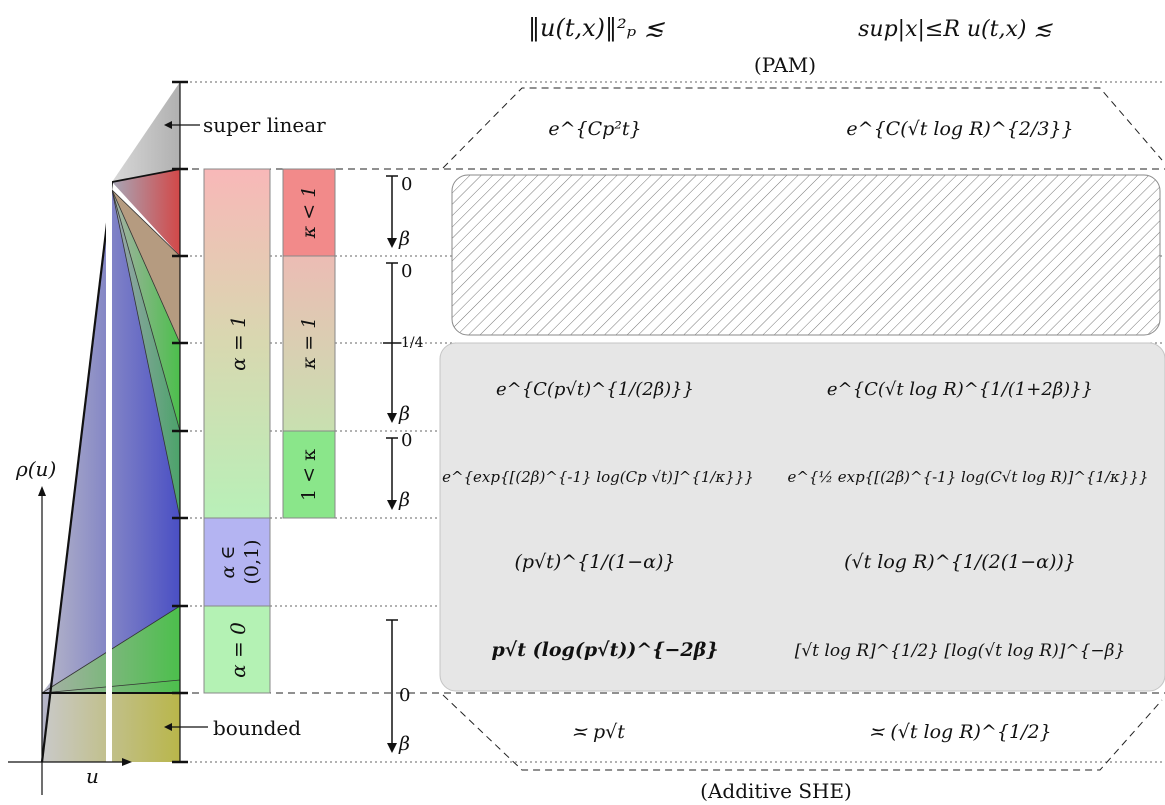 The width and height of the screenshot is (1165, 805). I want to click on hatched-region, so click(806, 255).